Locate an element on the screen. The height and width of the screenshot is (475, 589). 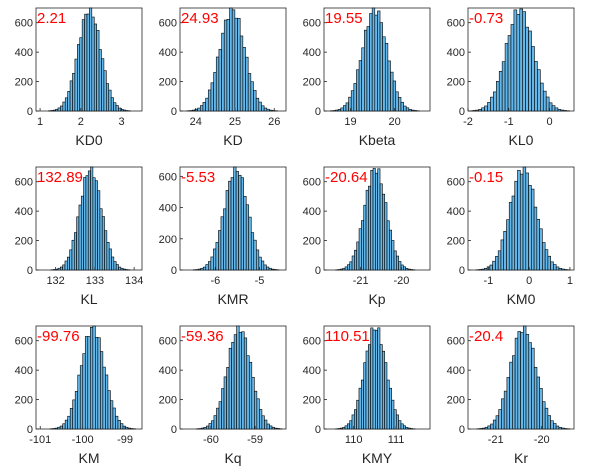
x-tick-label: -59 is located at coordinates (255, 440).